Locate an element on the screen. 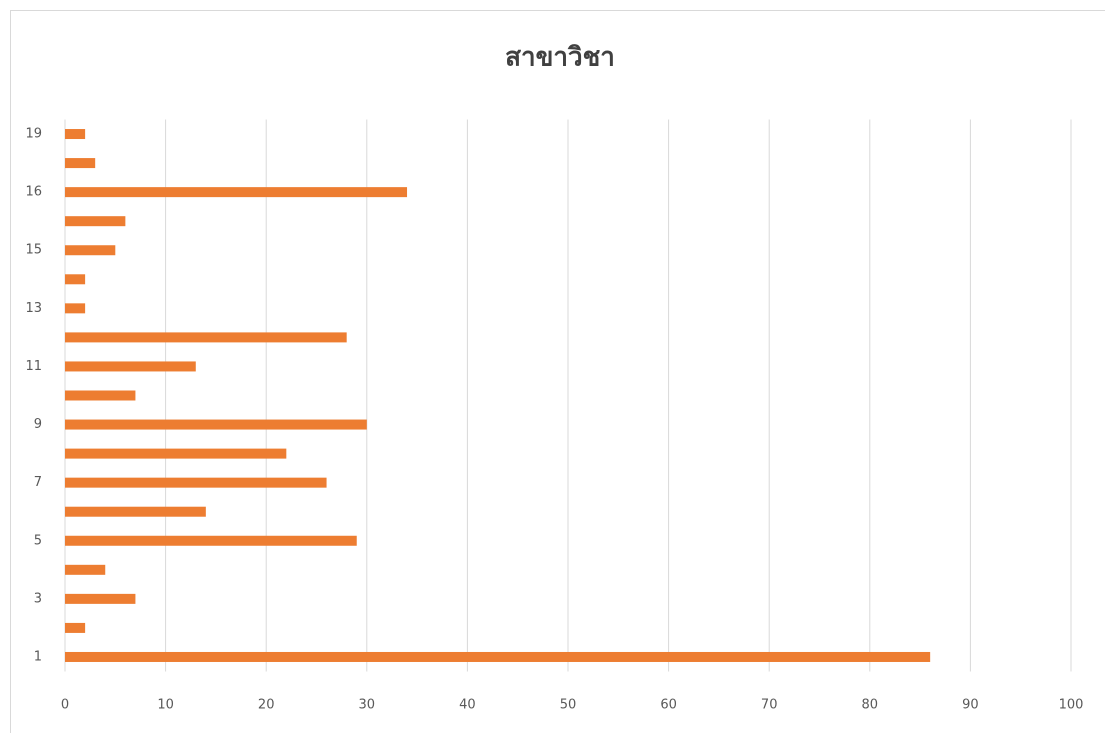 The height and width of the screenshot is (733, 1105). x-tick-label: 70 is located at coordinates (769, 705).